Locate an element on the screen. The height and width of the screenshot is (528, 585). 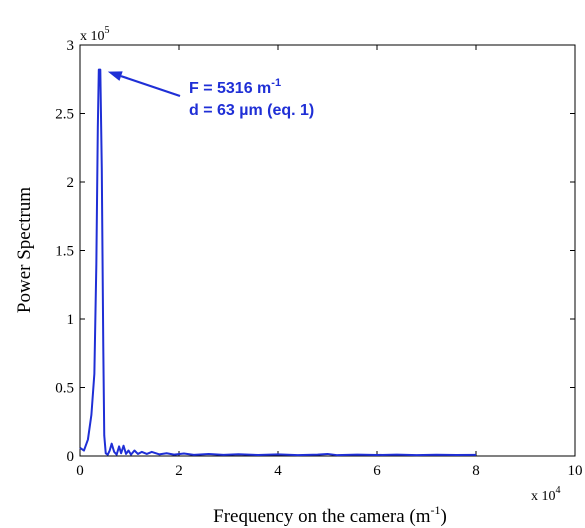
peak-annotation: F = 5316 m-1 d = 63 µm (eq. 1) is located at coordinates (210, 95).